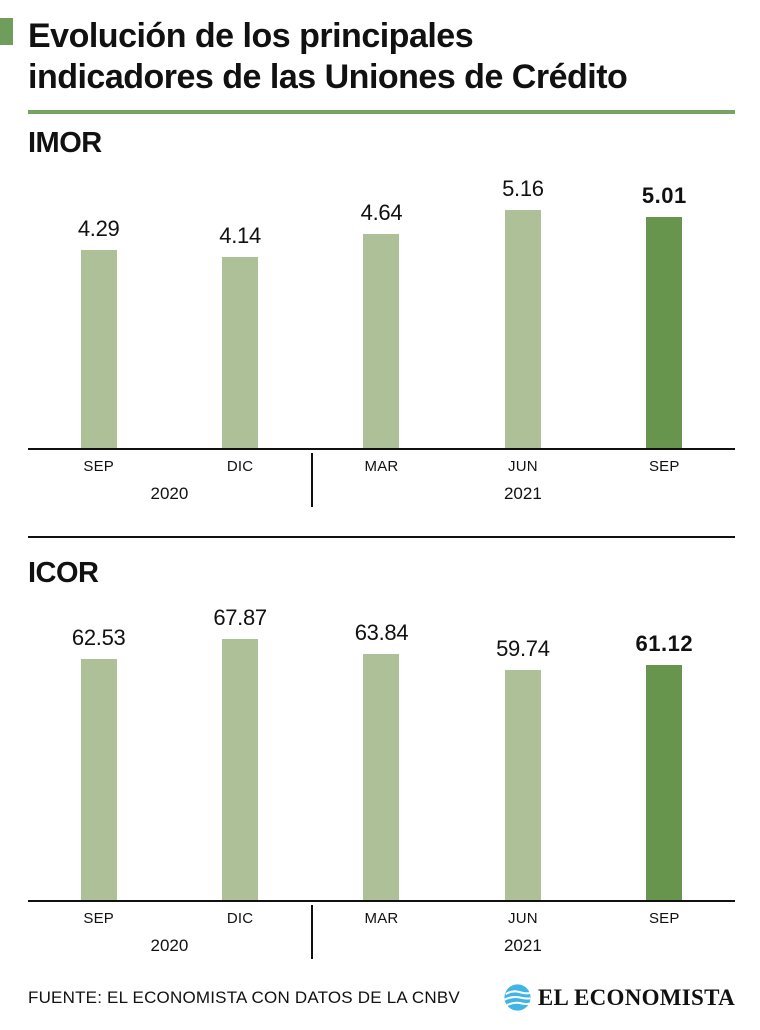 The height and width of the screenshot is (1030, 760). What do you see at coordinates (328, 77) in the screenshot?
I see `page-title-line2: indicadores de las Uniones de Crédito` at bounding box center [328, 77].